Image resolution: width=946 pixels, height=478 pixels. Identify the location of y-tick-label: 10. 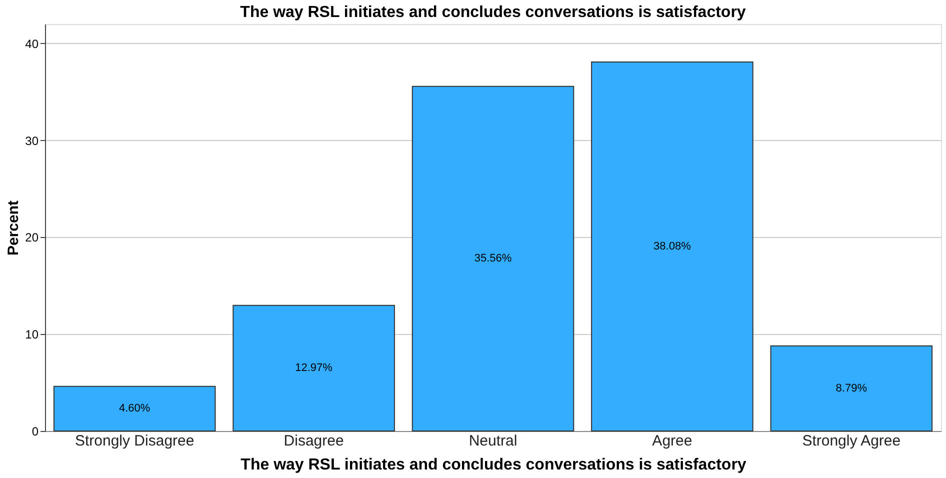
(32, 335).